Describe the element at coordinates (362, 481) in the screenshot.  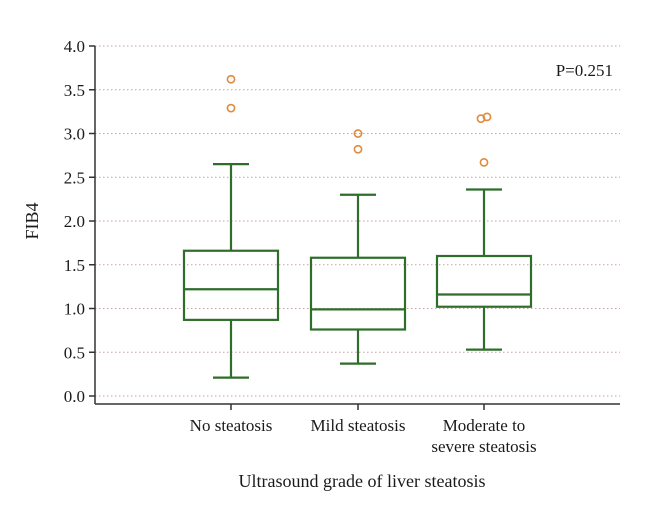
I see `x-axis-title: Ultrasound grade of liver steatosis` at that location.